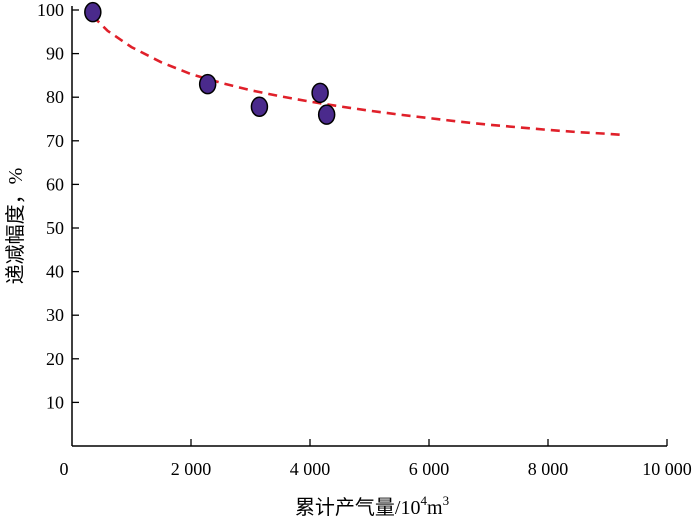  What do you see at coordinates (55, 228) in the screenshot?
I see `y-tick-label: 50` at bounding box center [55, 228].